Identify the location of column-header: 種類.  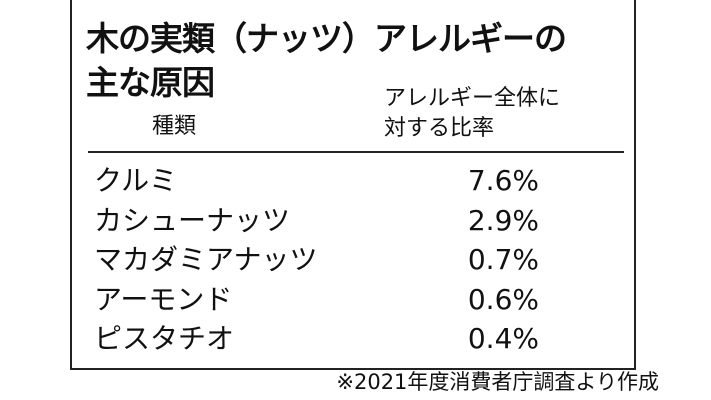
(174, 126).